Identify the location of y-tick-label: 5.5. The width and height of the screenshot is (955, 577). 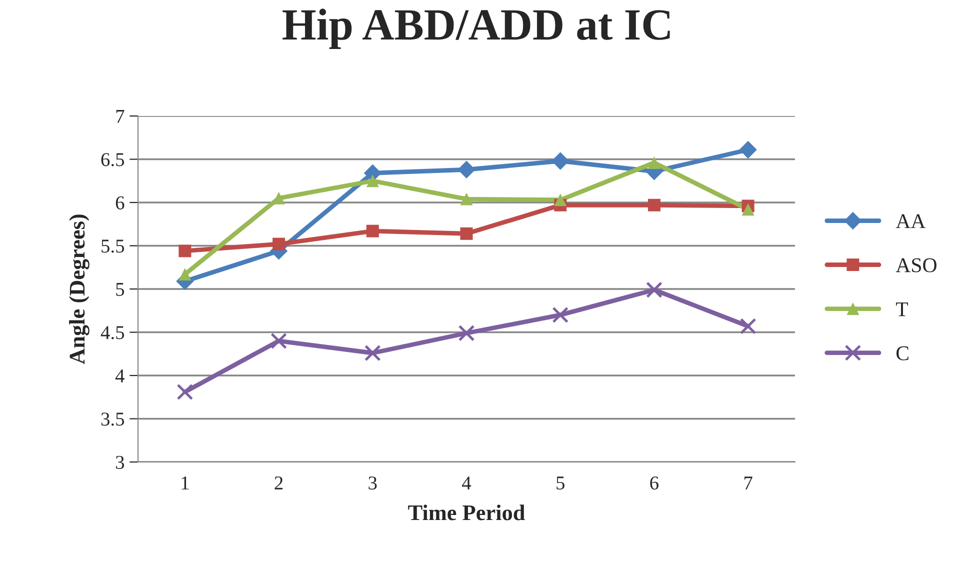
(113, 246).